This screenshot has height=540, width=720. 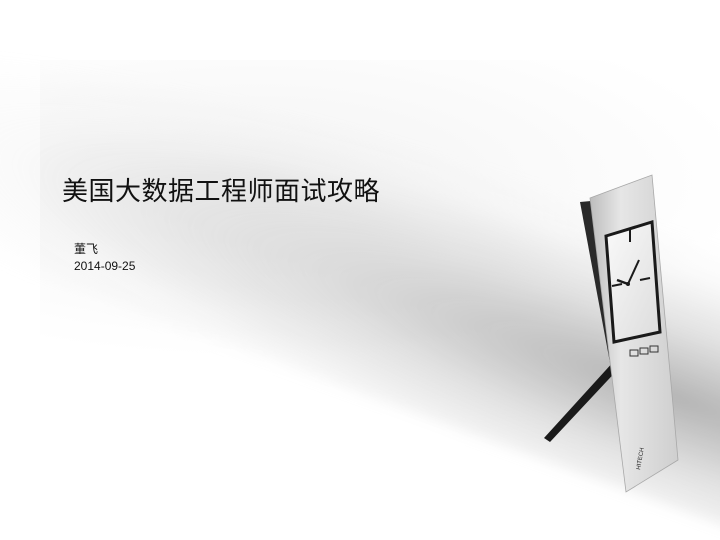 I want to click on clock-minute-hand, so click(x=633, y=272).